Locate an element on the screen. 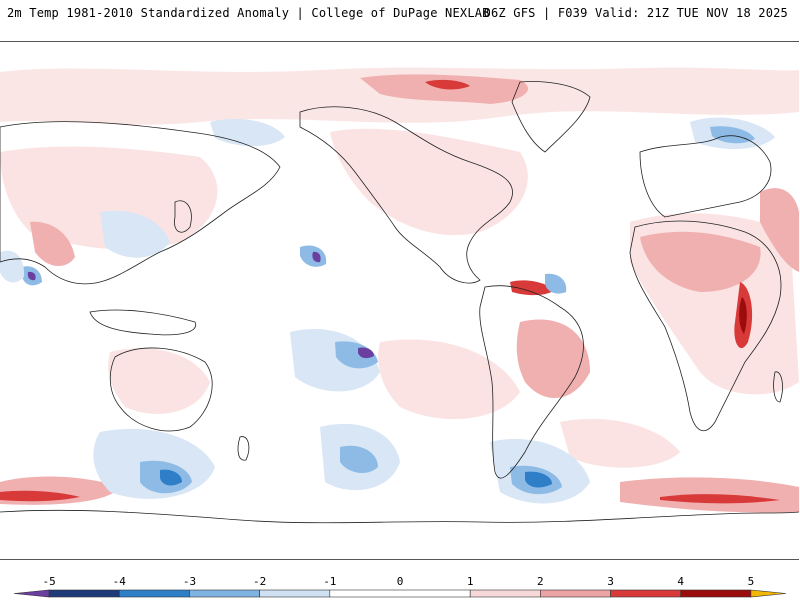 The image size is (800, 604). greenland-warm is located at coordinates (444, 89).